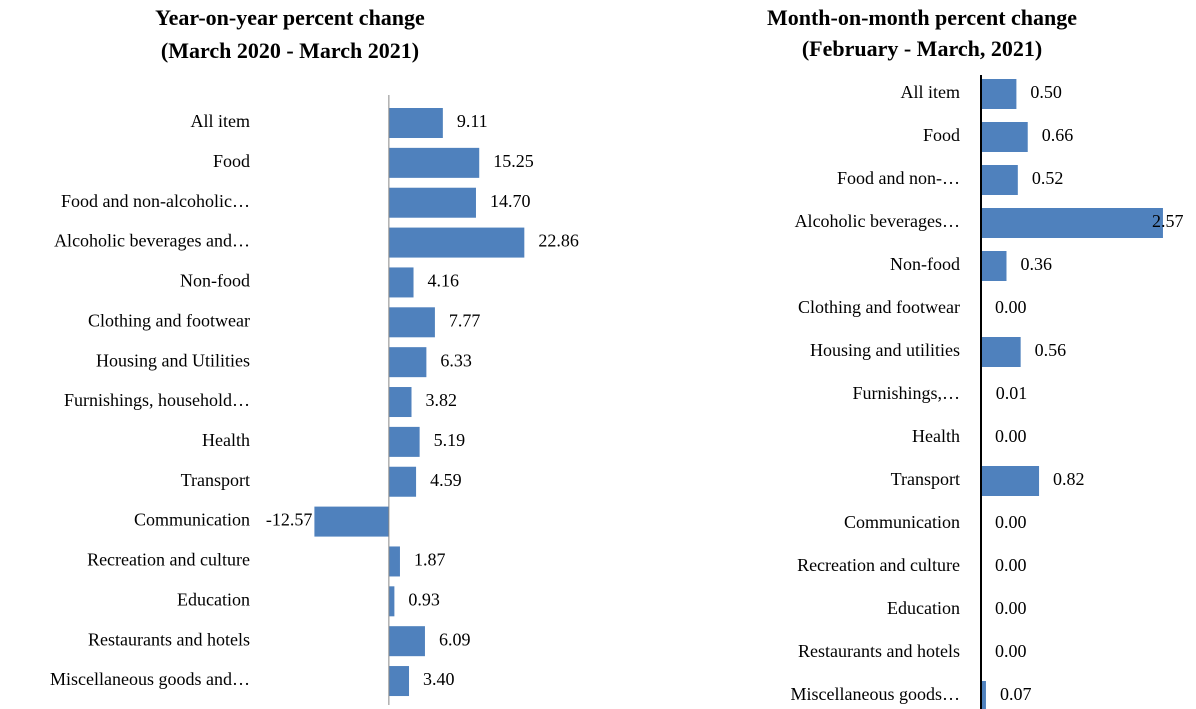  What do you see at coordinates (442, 400) in the screenshot?
I see `value-label: 3.82` at bounding box center [442, 400].